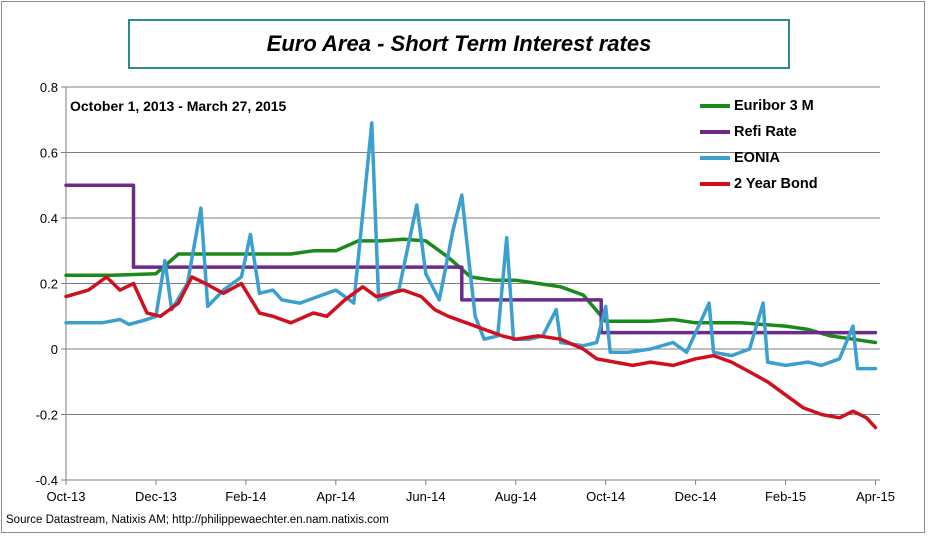  What do you see at coordinates (49, 218) in the screenshot?
I see `y-tick-label: 0.4` at bounding box center [49, 218].